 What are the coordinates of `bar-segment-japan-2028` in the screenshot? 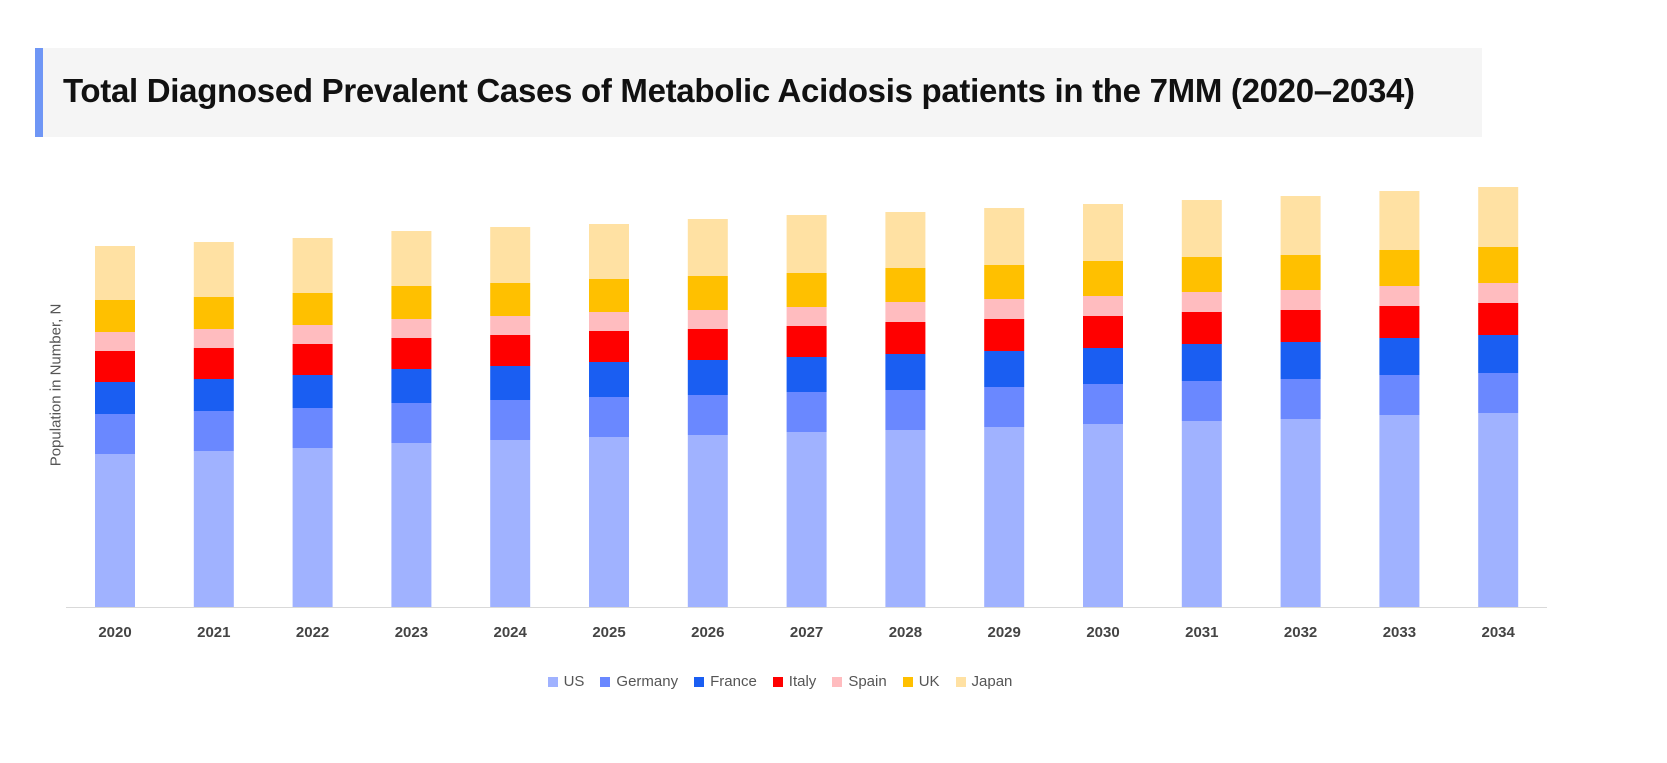 It's located at (905, 240).